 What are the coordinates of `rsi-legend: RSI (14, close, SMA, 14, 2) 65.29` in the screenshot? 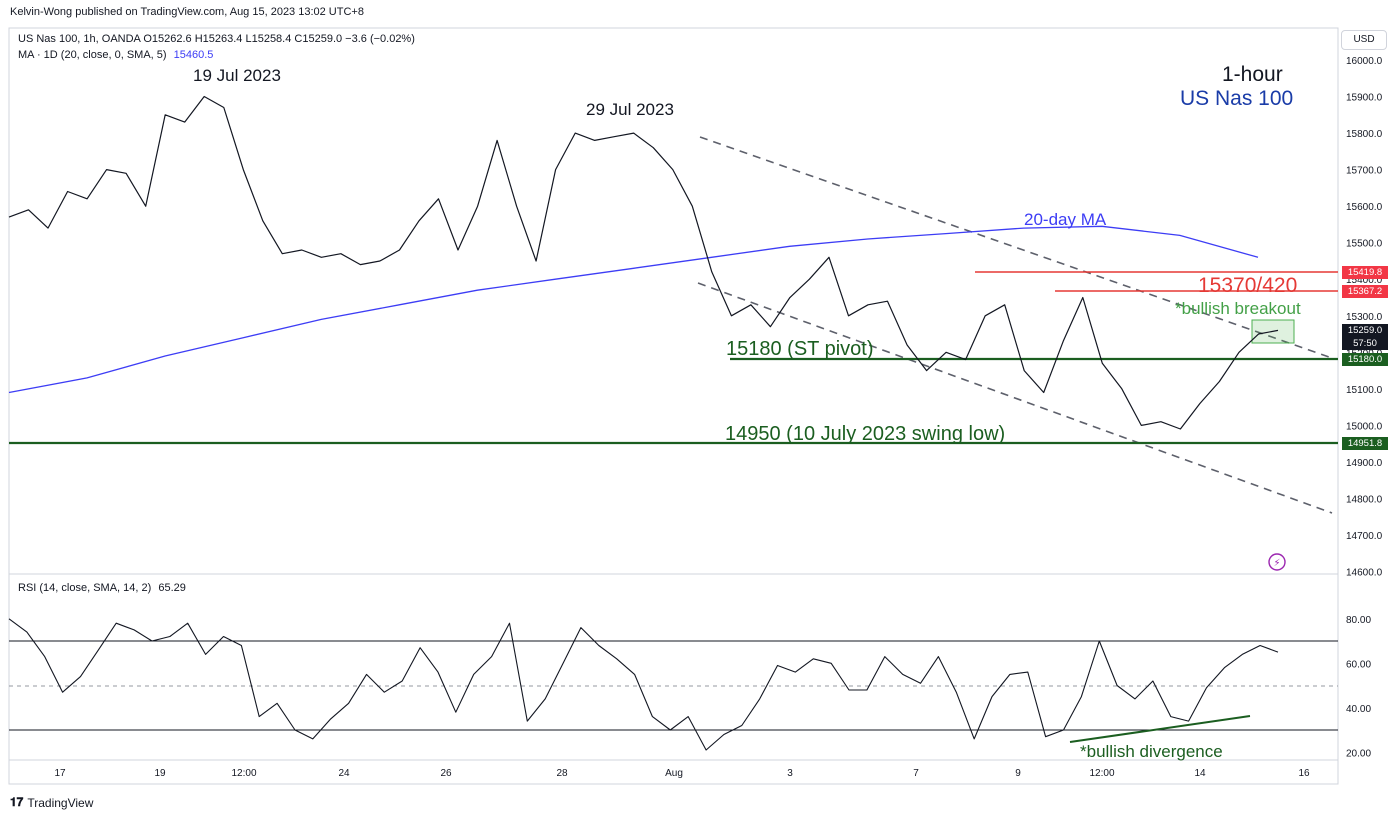 It's located at (102, 588).